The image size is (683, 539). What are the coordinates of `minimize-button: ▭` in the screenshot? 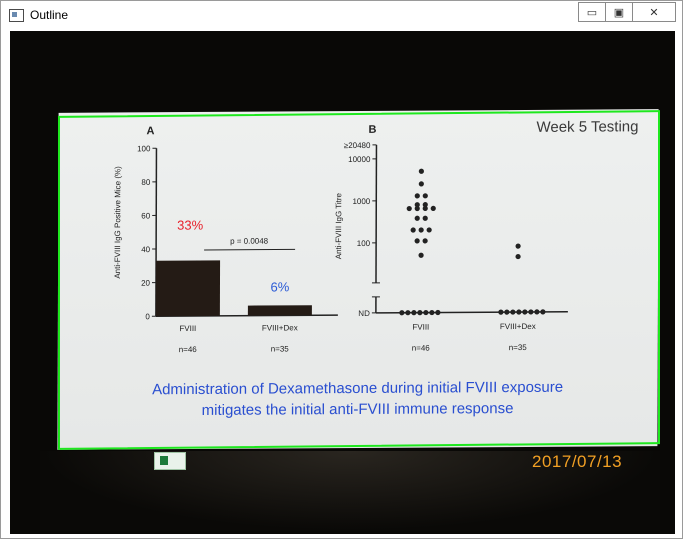 It's located at (592, 12).